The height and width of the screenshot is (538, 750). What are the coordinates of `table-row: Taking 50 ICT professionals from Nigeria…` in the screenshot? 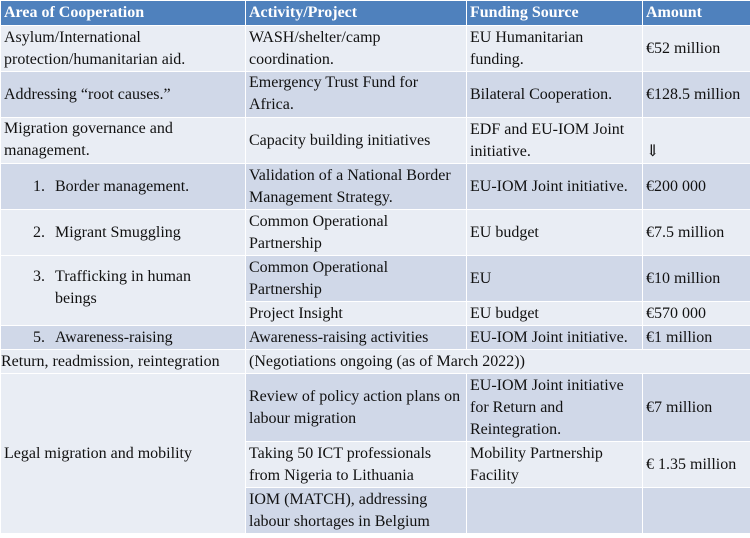 It's located at (375, 464).